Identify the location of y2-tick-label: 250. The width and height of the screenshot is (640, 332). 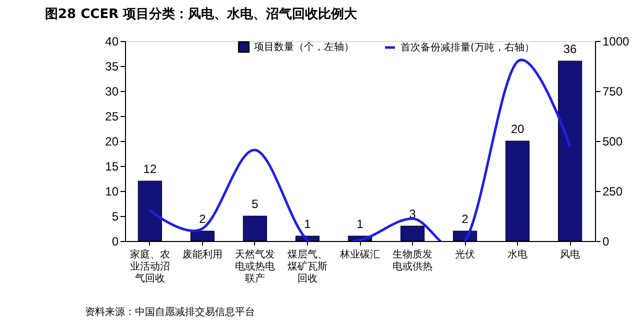
(612, 191).